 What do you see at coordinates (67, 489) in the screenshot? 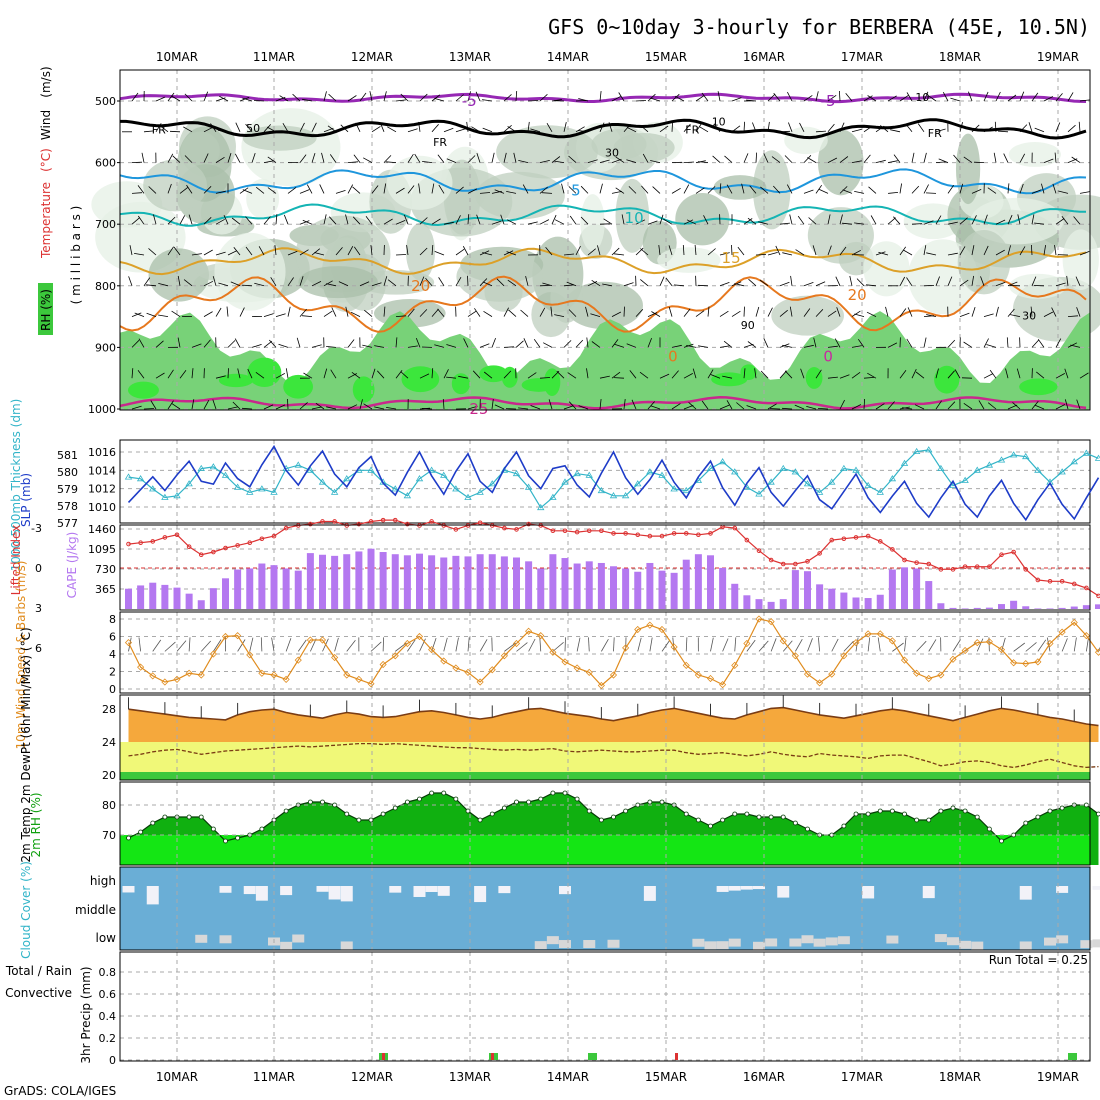
I see `y-tick-label-left: 579` at bounding box center [67, 489].